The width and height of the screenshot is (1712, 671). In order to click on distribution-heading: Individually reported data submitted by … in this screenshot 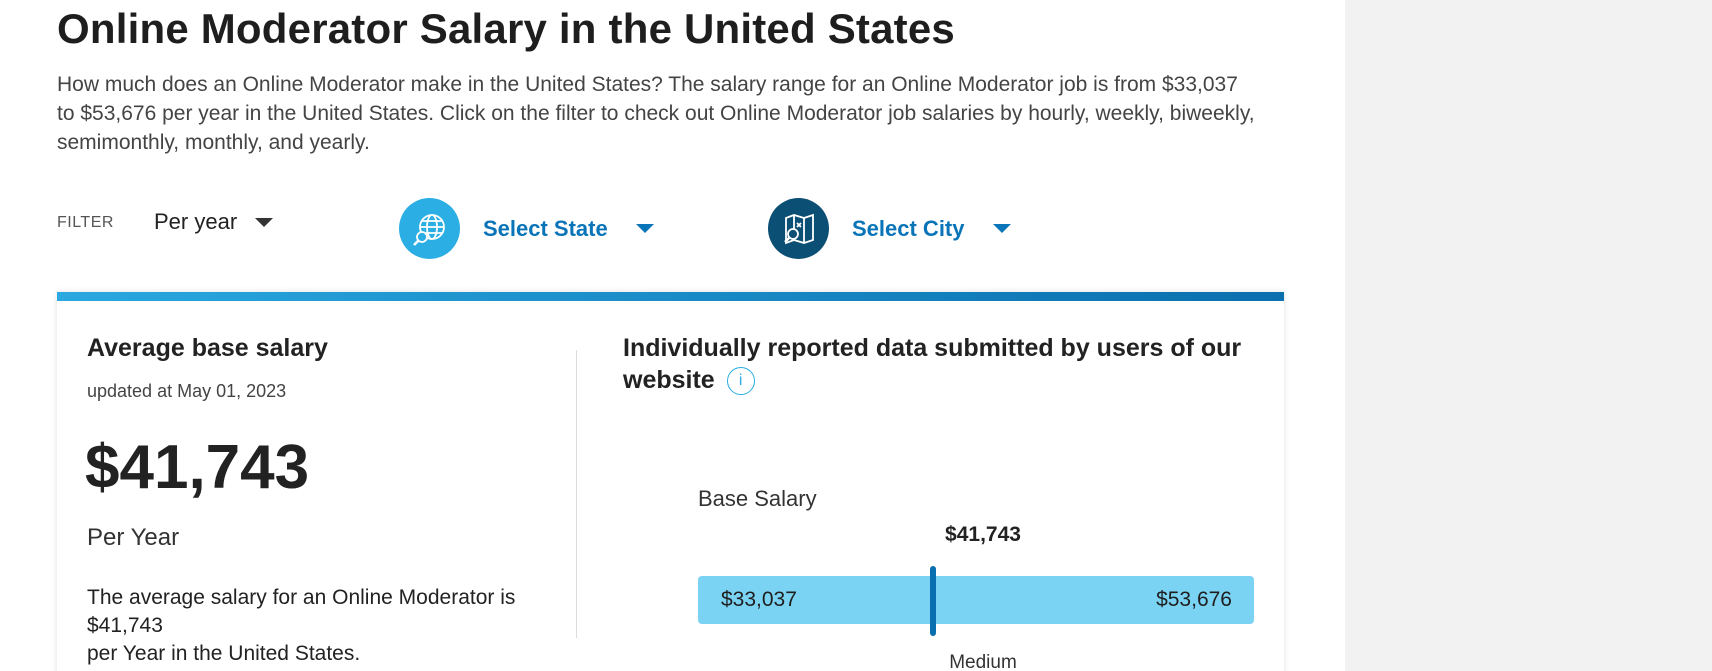, I will do `click(948, 364)`.